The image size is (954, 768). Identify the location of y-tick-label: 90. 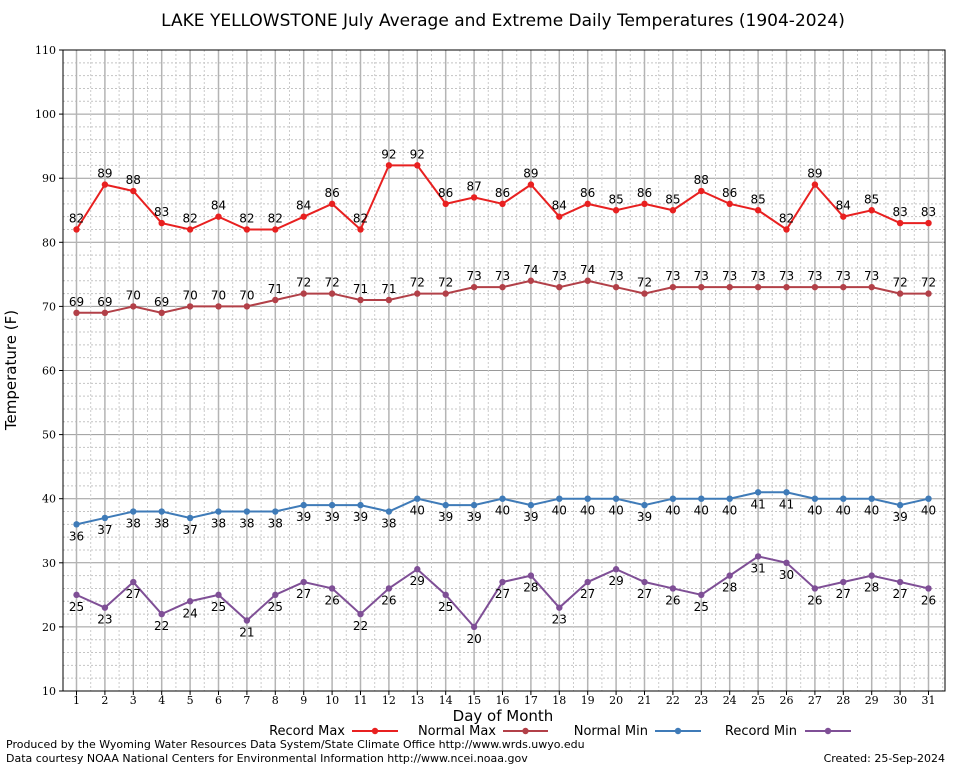
(49, 178).